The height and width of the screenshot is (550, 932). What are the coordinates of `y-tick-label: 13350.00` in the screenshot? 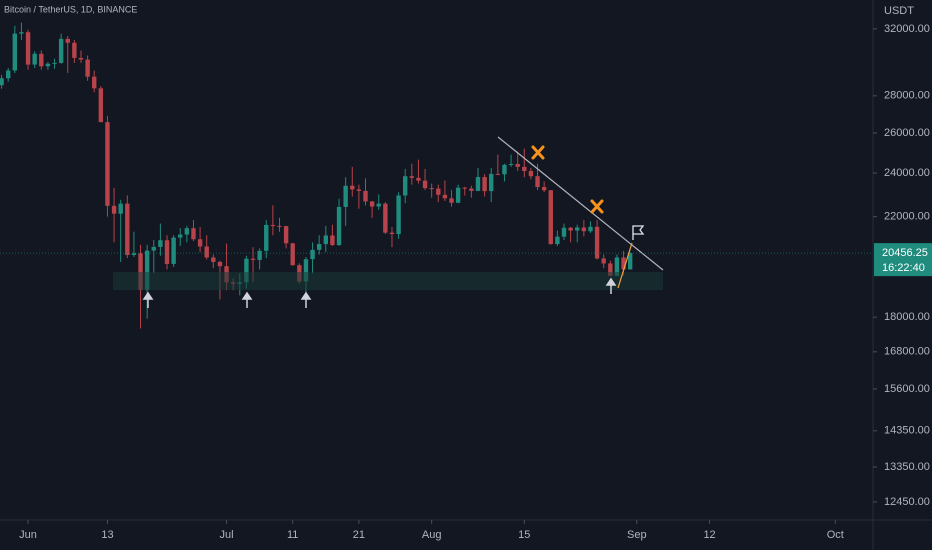 It's located at (907, 467).